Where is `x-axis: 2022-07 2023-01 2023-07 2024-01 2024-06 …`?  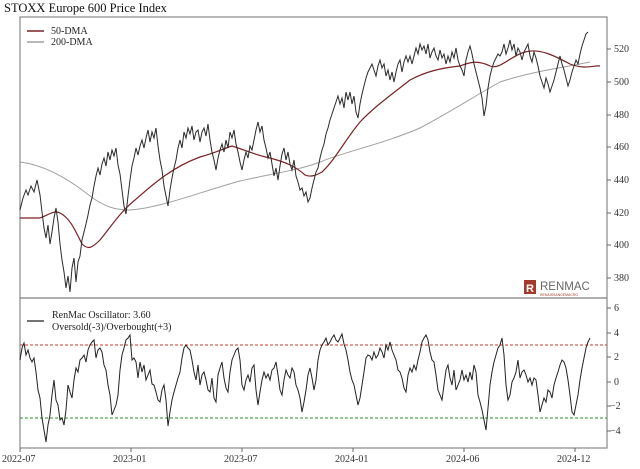
x-axis: 2022-07 2023-01 2023-07 2024-01 2024-06 … is located at coordinates (296, 456).